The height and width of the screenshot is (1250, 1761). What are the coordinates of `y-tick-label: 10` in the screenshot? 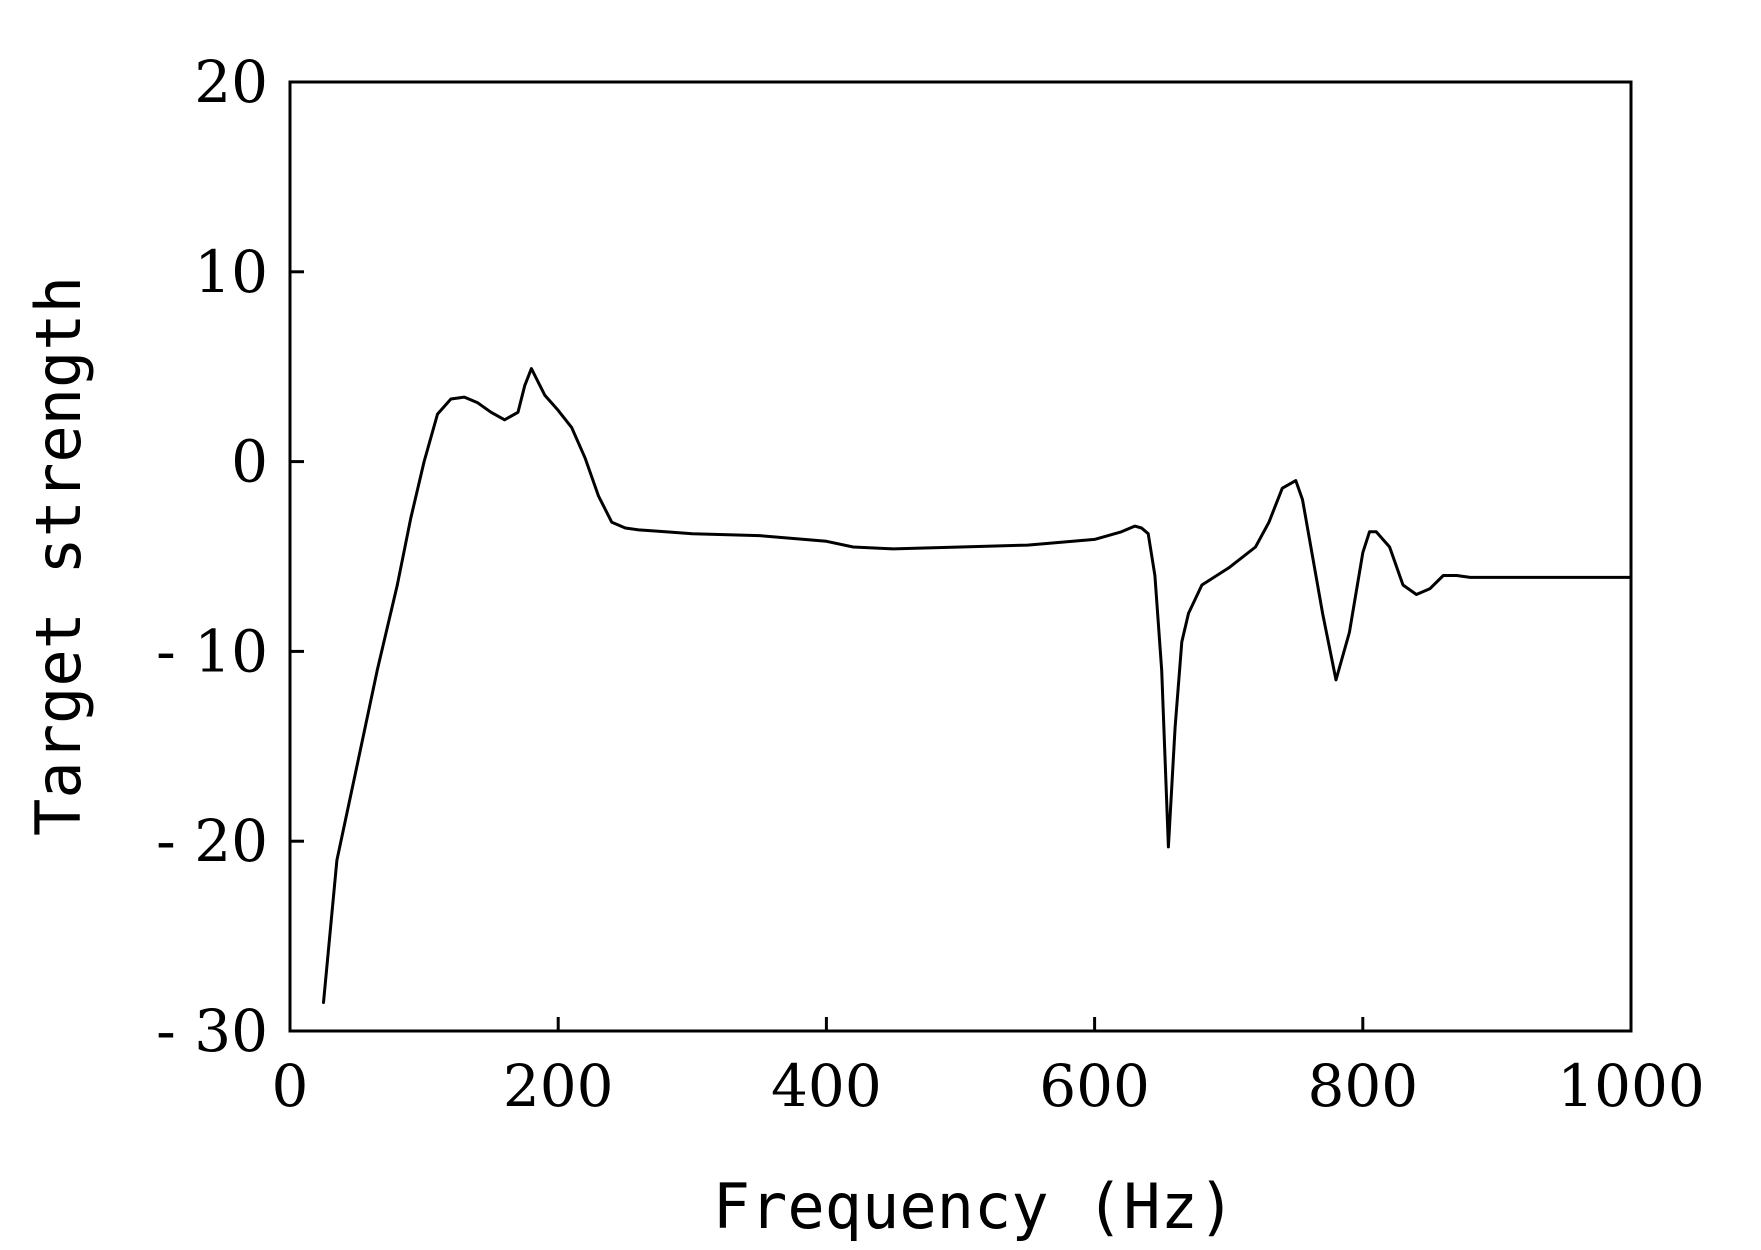 It's located at (231, 272).